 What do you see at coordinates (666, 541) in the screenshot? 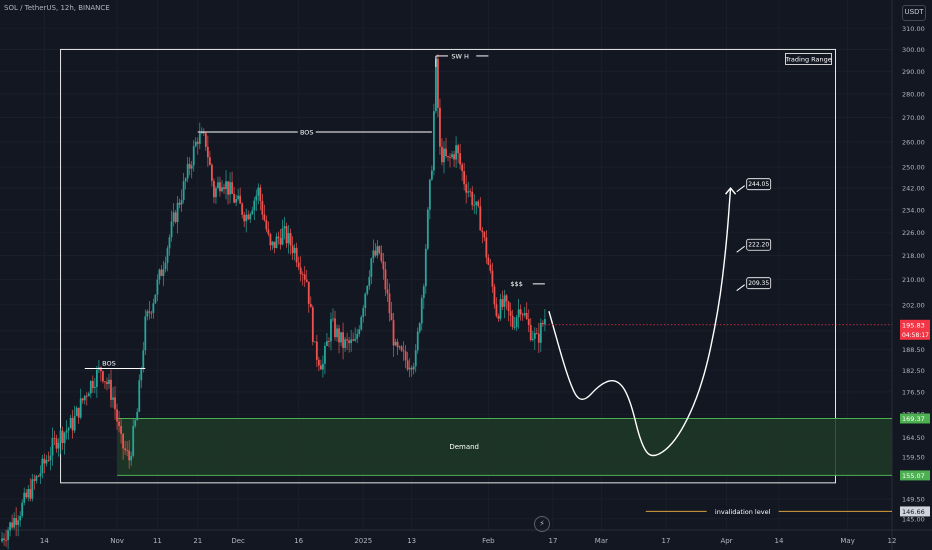
I see `x-tick-label: 17` at bounding box center [666, 541].